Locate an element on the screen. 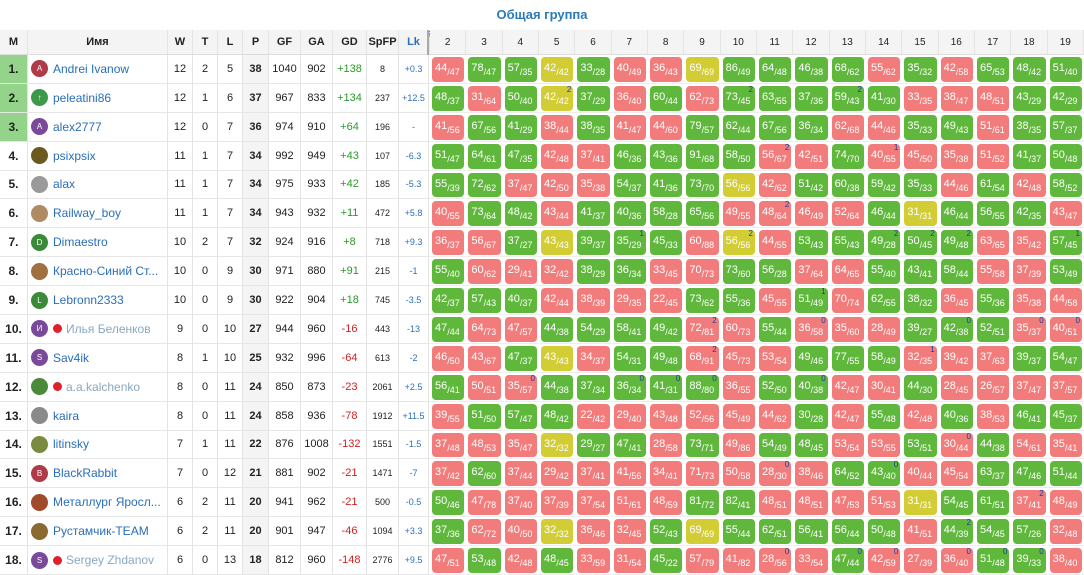 The width and height of the screenshot is (1084, 575). score: 79 is located at coordinates (695, 125).